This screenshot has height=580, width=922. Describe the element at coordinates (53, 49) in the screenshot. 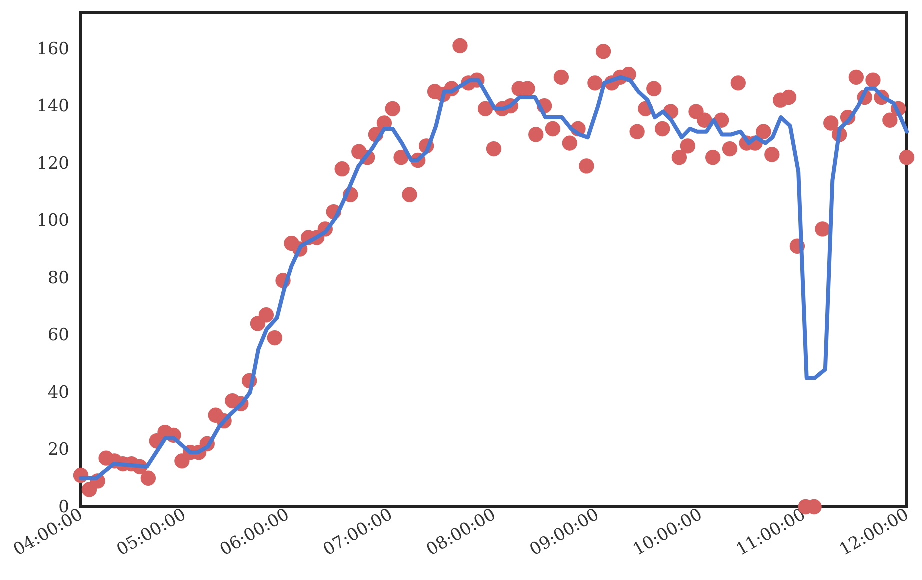

I see `y-tick-label: 160` at that location.